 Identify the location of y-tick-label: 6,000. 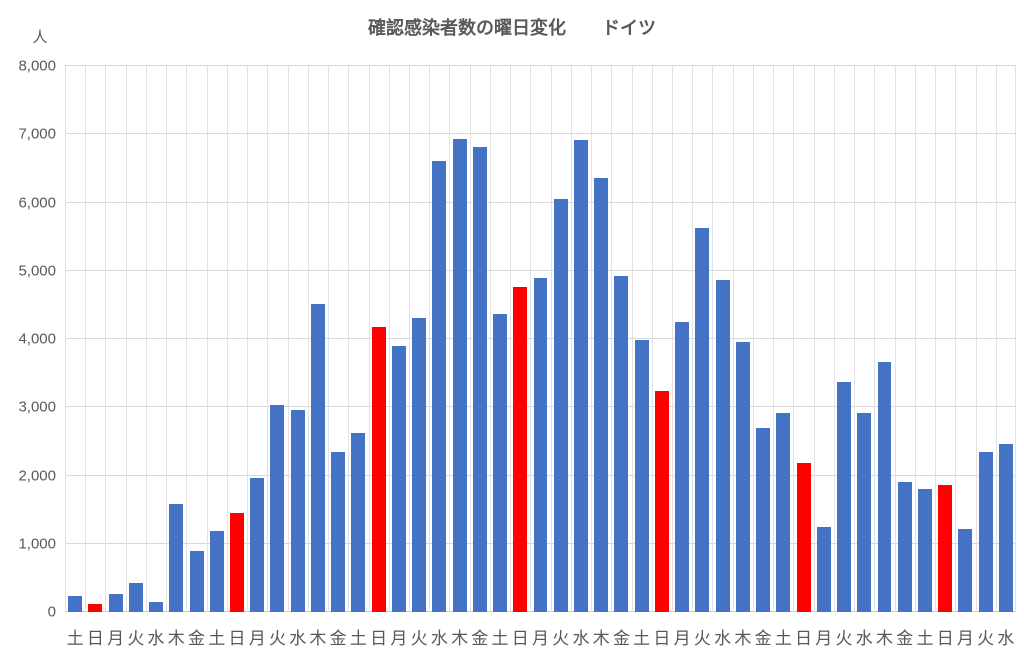
(37, 202).